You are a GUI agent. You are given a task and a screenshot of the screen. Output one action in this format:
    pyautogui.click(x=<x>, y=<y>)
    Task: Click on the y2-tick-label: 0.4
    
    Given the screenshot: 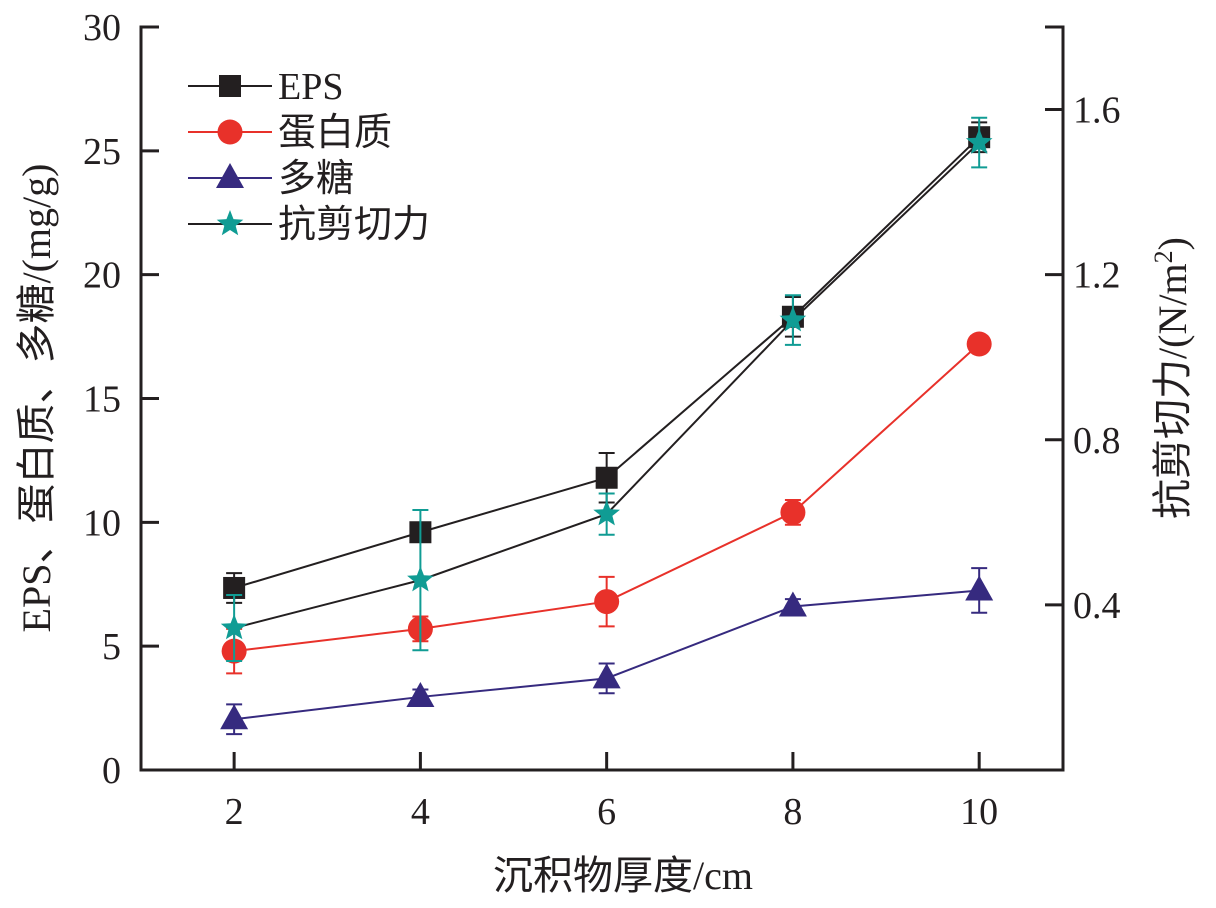 What is the action you would take?
    pyautogui.click(x=1097, y=606)
    